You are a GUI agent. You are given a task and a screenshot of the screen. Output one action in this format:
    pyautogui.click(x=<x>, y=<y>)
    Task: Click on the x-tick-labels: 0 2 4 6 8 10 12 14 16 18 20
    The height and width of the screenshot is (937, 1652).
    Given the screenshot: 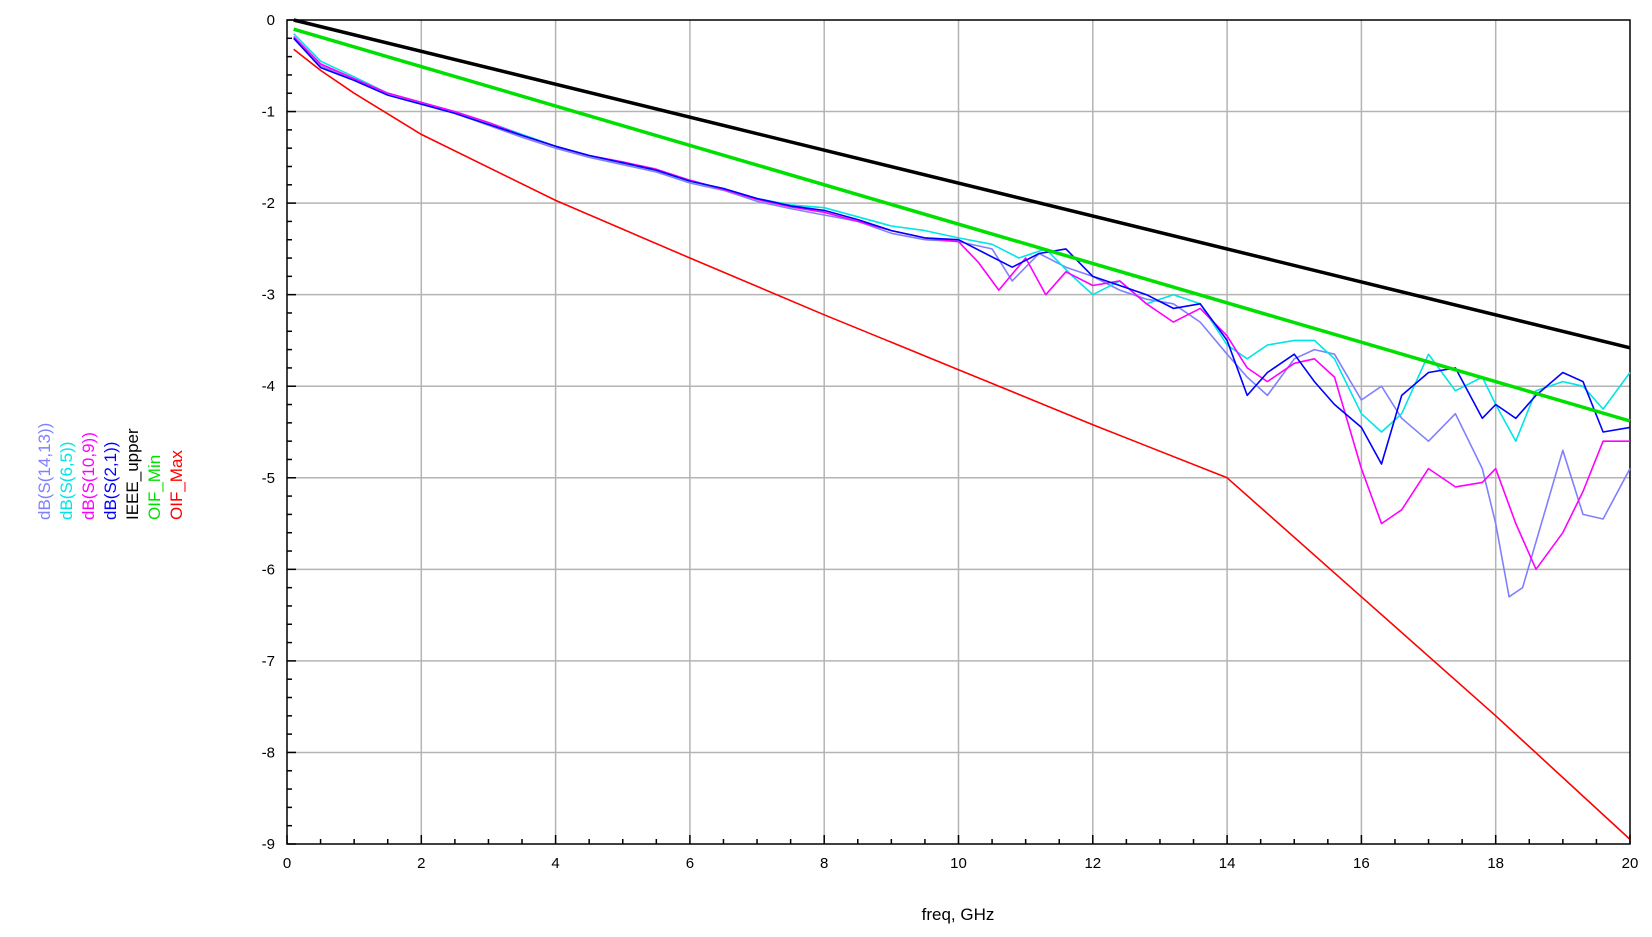 What is the action you would take?
    pyautogui.click(x=961, y=863)
    